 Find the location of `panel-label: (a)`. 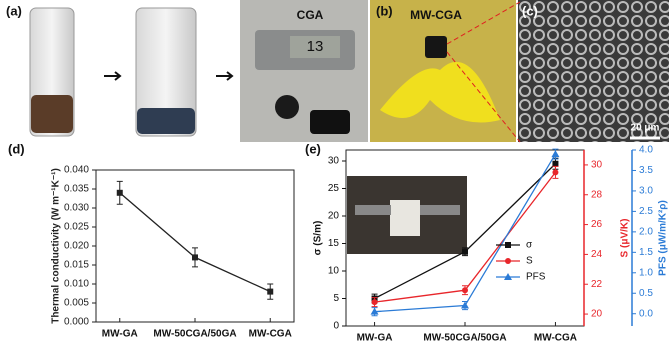

panel-label: (a) is located at coordinates (14, 10).